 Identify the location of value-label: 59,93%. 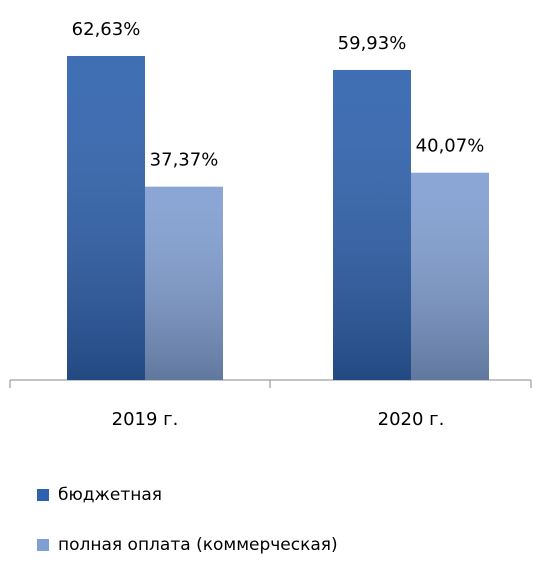
(372, 43).